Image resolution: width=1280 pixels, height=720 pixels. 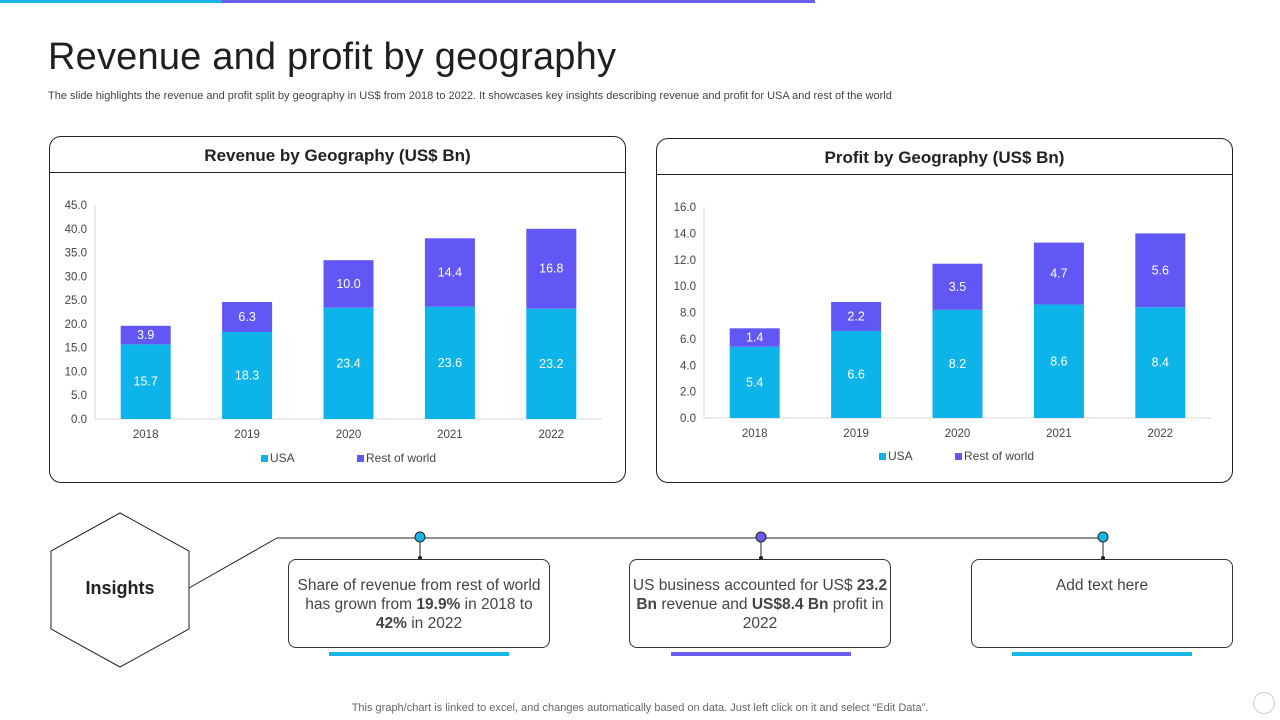 I want to click on data-label-usa-2018: 5.4, so click(x=754, y=382).